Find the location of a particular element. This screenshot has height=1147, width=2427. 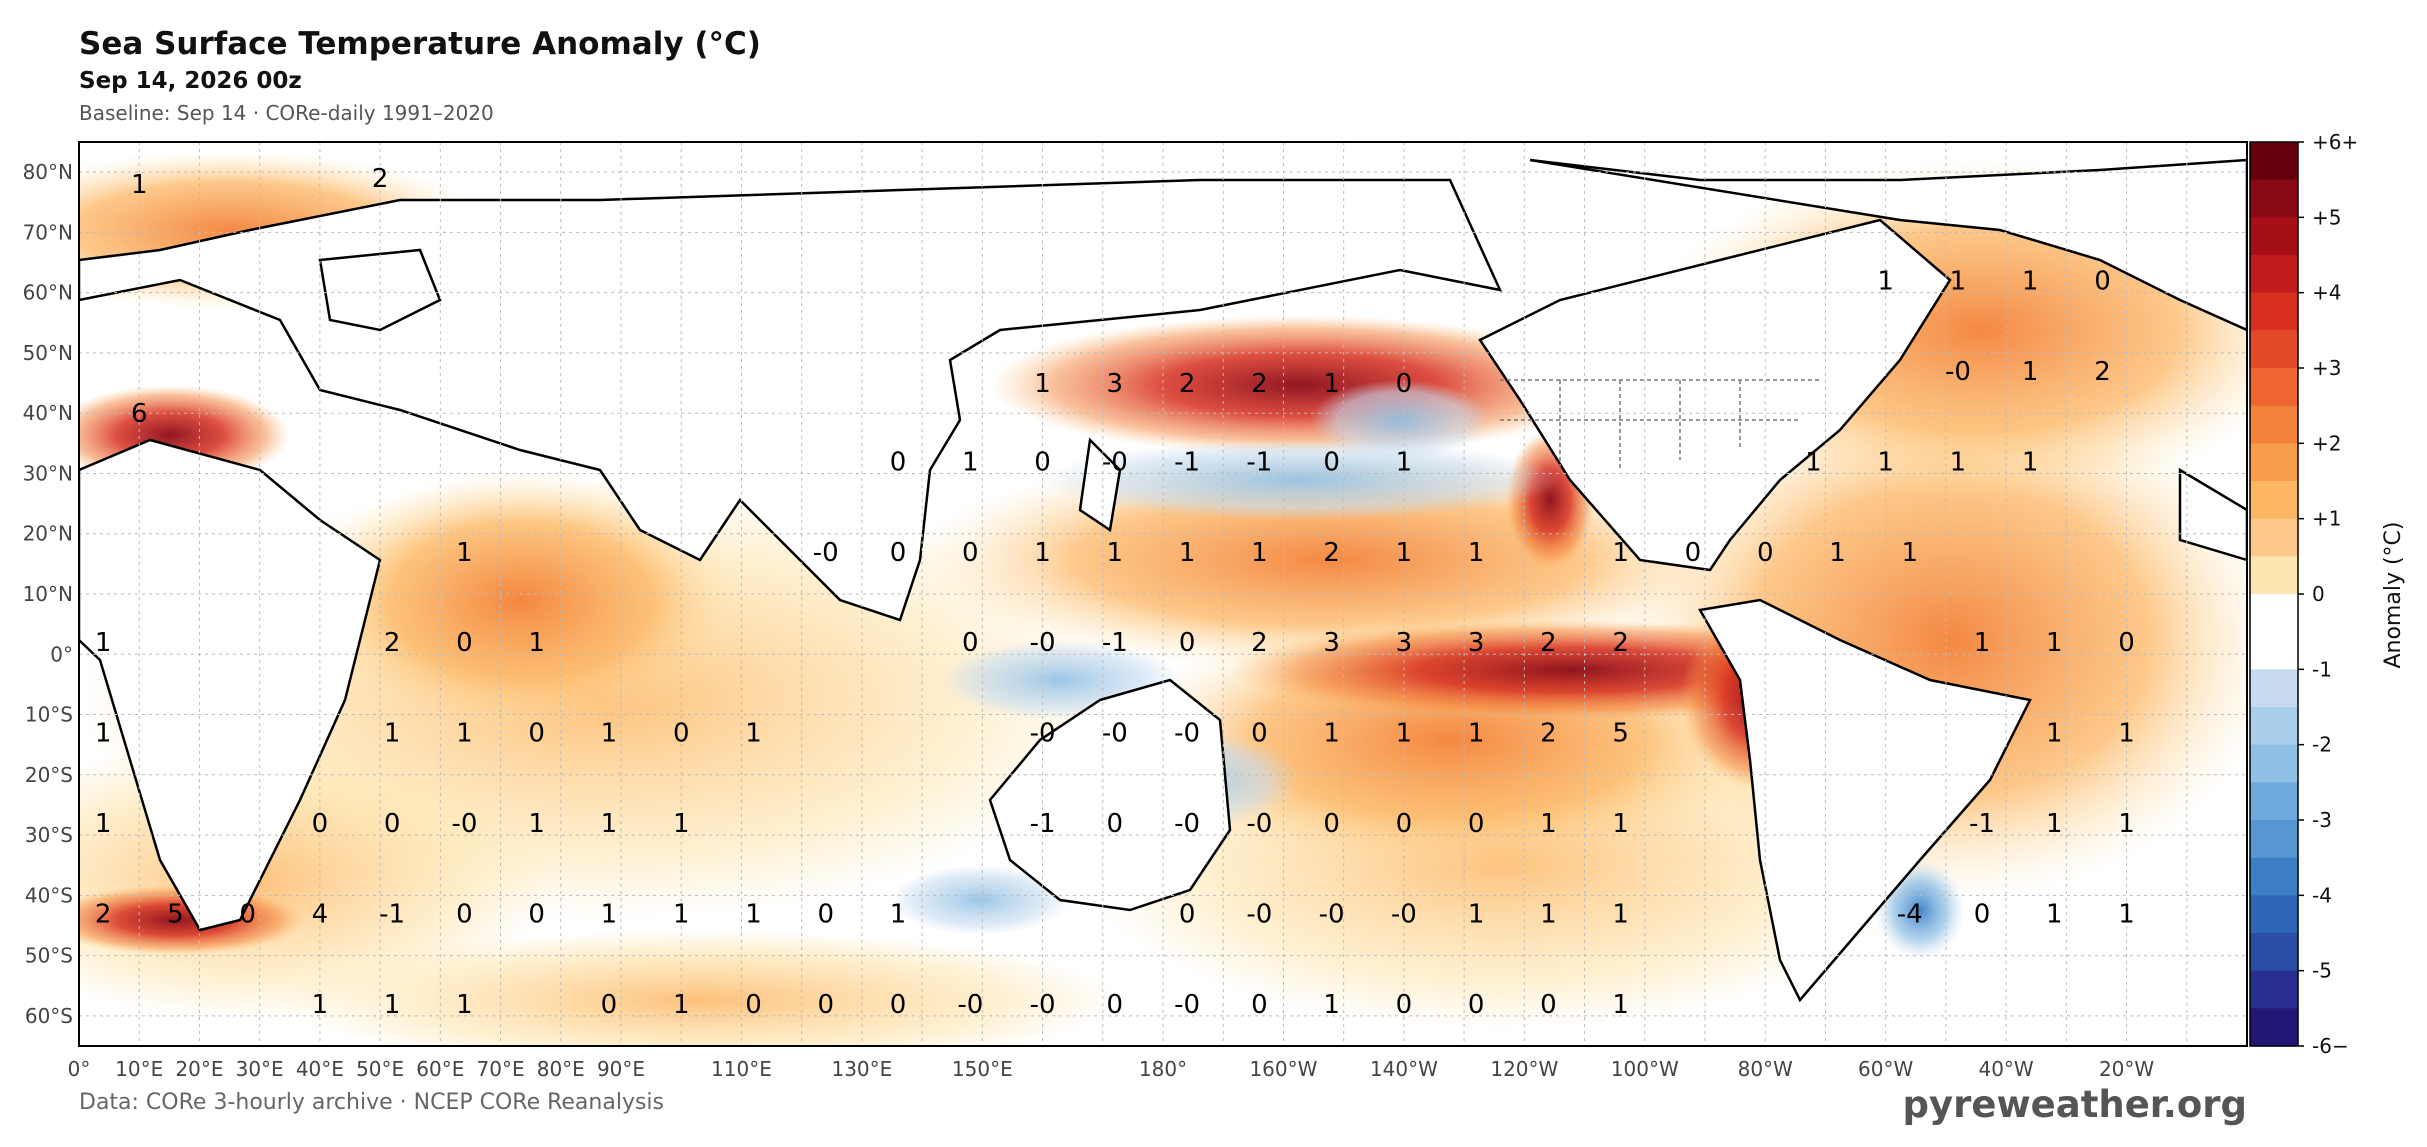

anomaly-value-label: 3 is located at coordinates (1476, 643).